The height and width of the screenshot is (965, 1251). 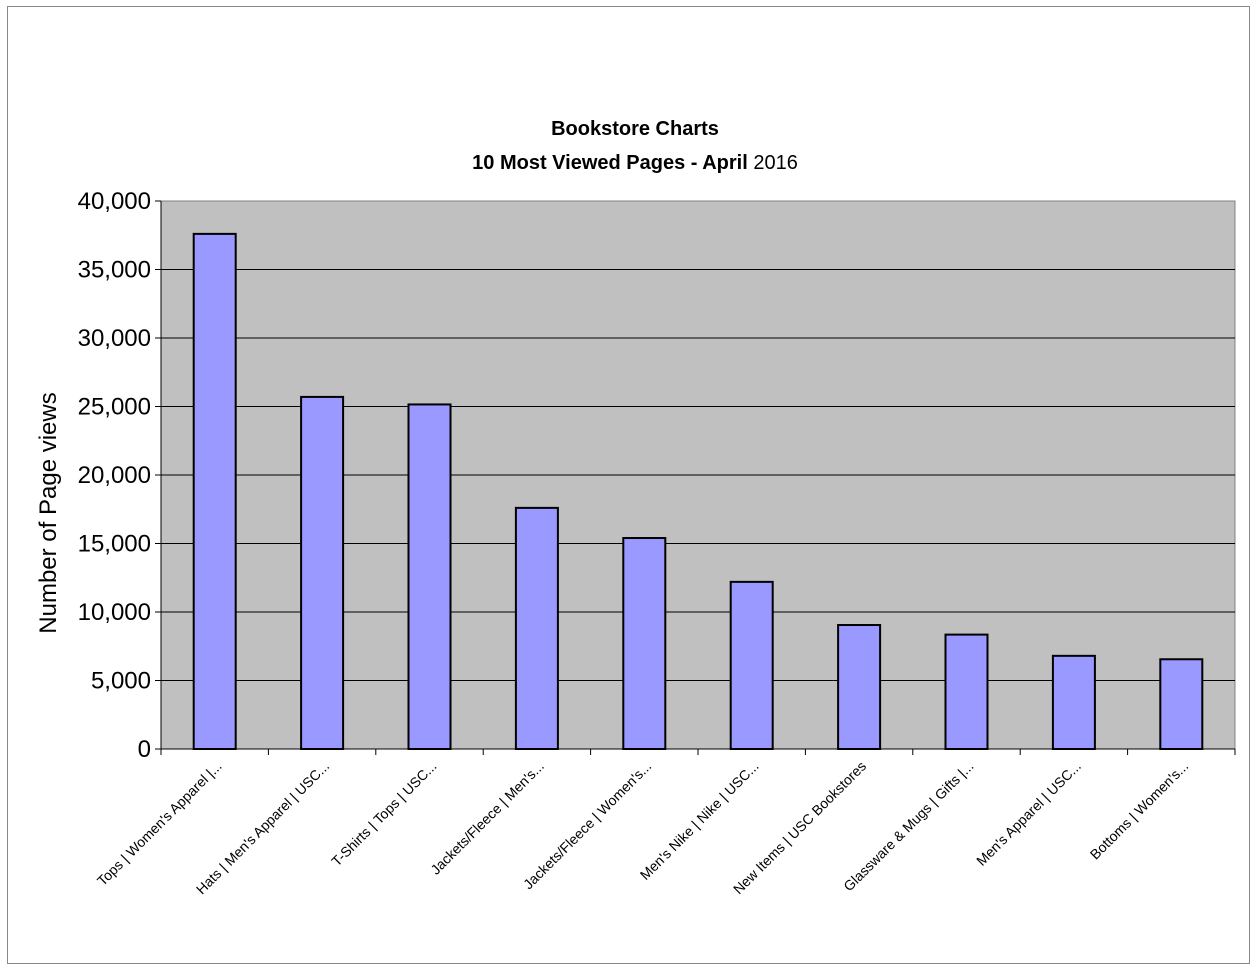 What do you see at coordinates (114, 612) in the screenshot?
I see `y-tick-label: 10,000` at bounding box center [114, 612].